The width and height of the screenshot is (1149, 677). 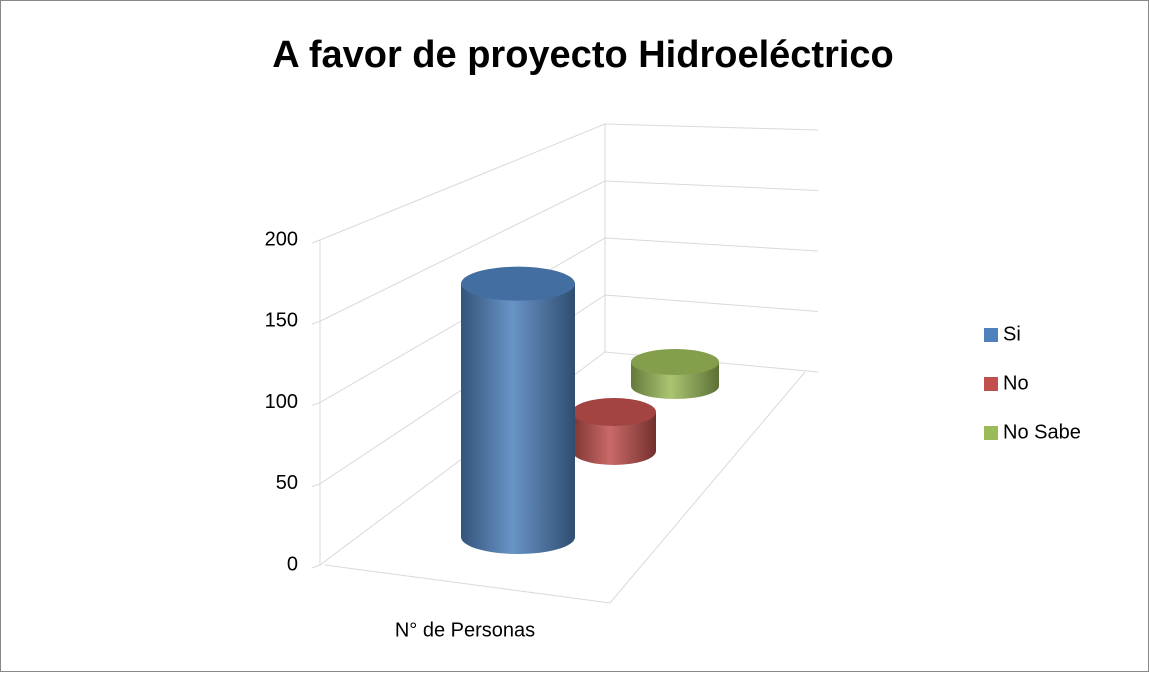 I want to click on y-tick-label: 0, so click(x=292, y=564).